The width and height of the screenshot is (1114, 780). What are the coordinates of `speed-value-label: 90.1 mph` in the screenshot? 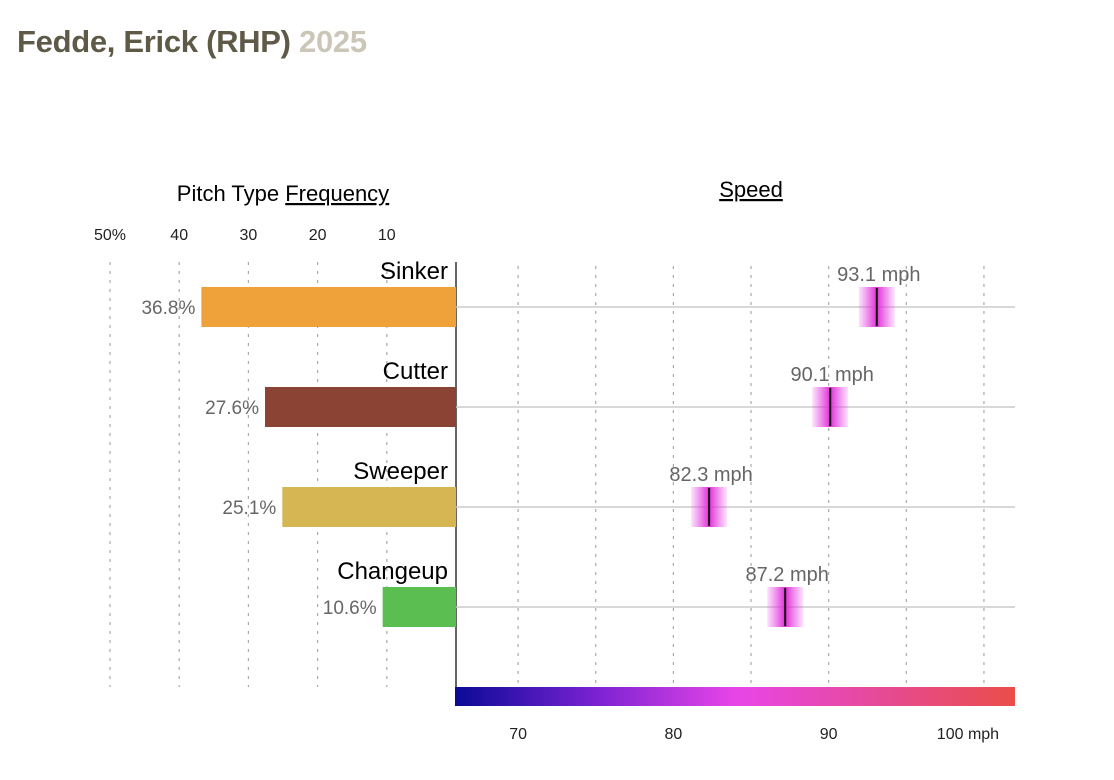 It's located at (832, 375).